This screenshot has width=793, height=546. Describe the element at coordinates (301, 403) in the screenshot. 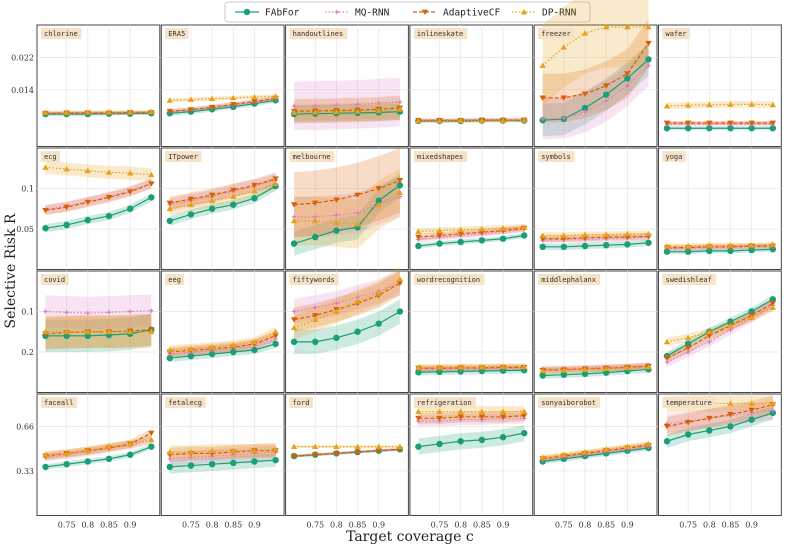

I see `panel-title: ford` at that location.